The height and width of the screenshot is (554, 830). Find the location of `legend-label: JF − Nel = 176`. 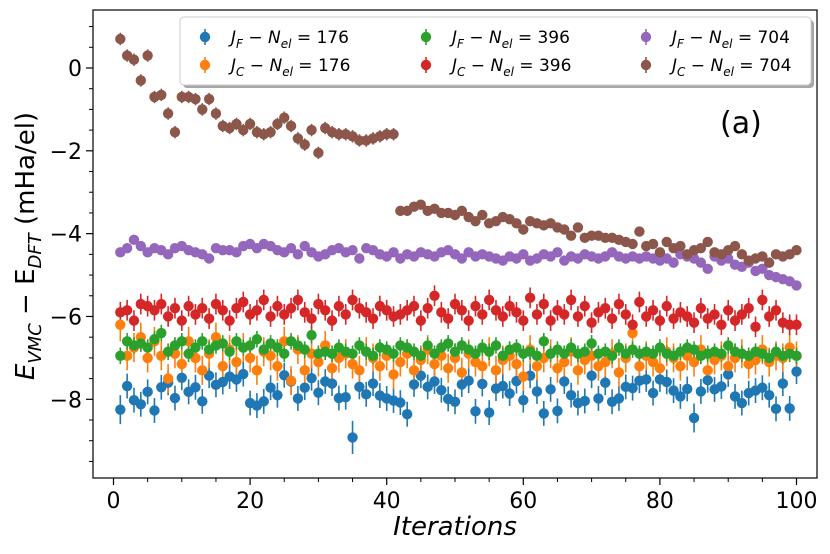

legend-label: JF − Nel = 176 is located at coordinates (288, 39).